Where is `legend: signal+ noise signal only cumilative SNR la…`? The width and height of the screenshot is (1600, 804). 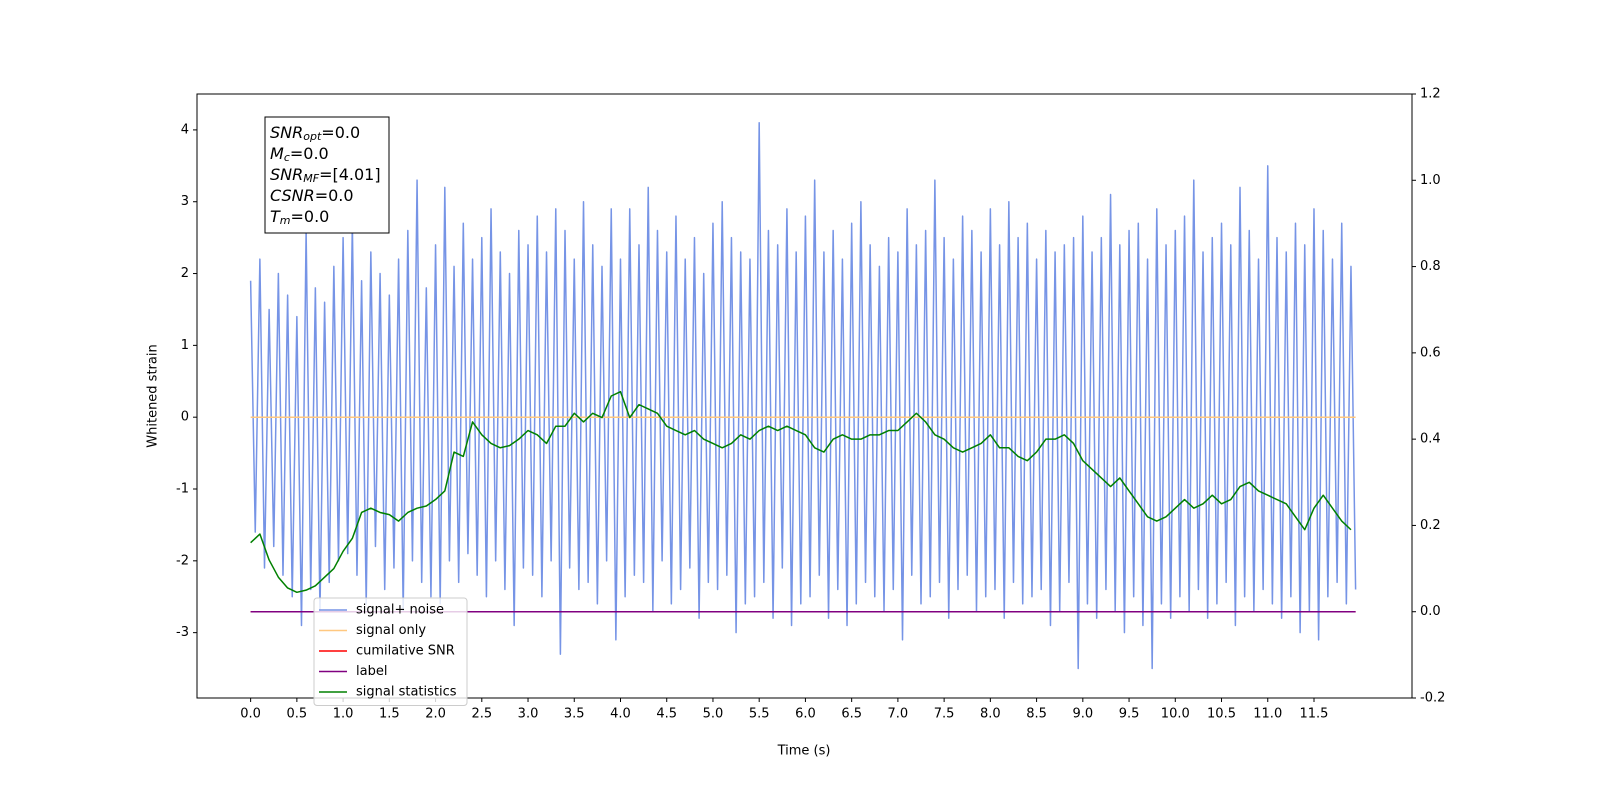 legend: signal+ noise signal only cumilative SNR la… is located at coordinates (390, 651).